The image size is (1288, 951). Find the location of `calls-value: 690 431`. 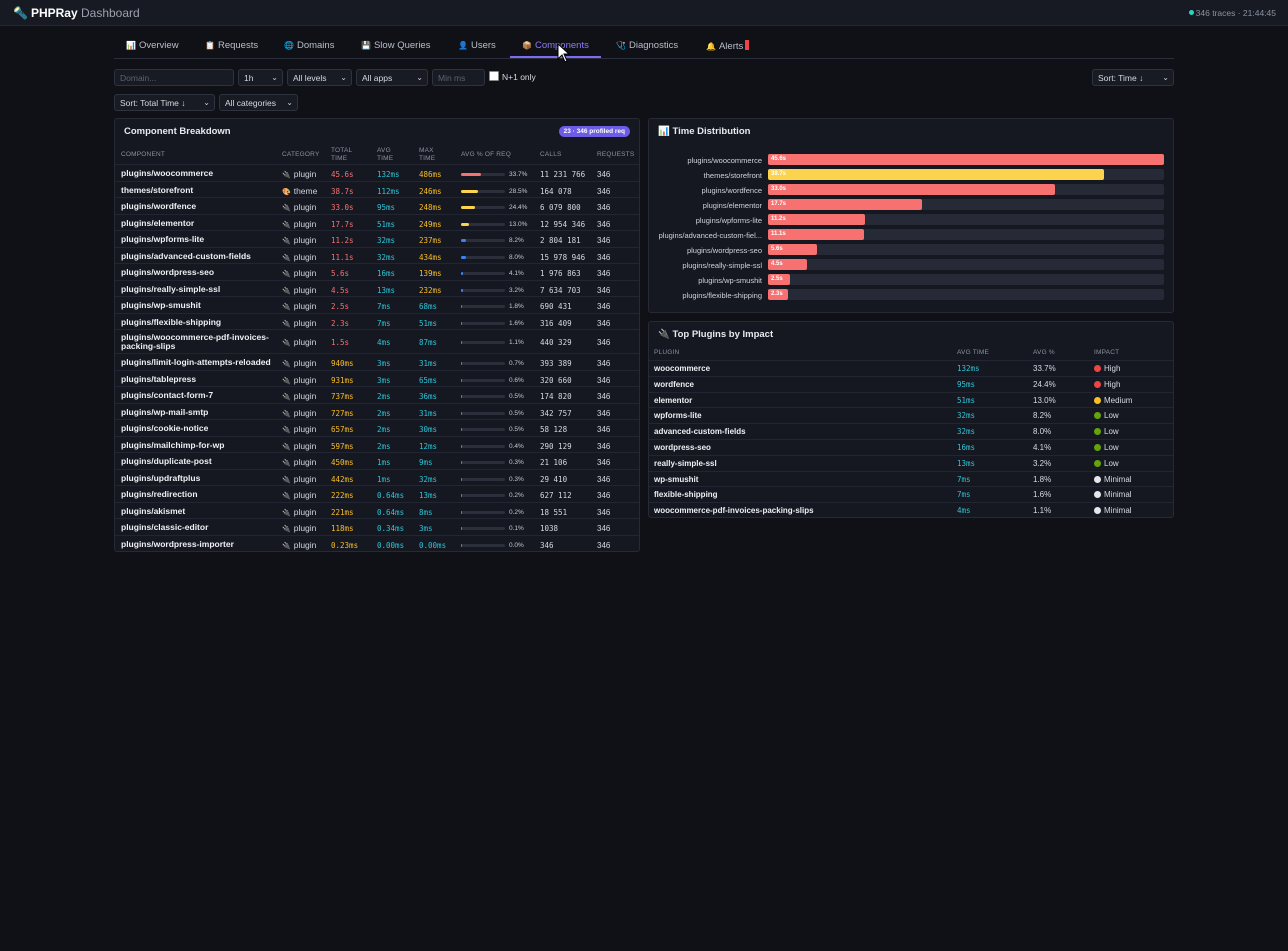

calls-value: 690 431 is located at coordinates (556, 306).